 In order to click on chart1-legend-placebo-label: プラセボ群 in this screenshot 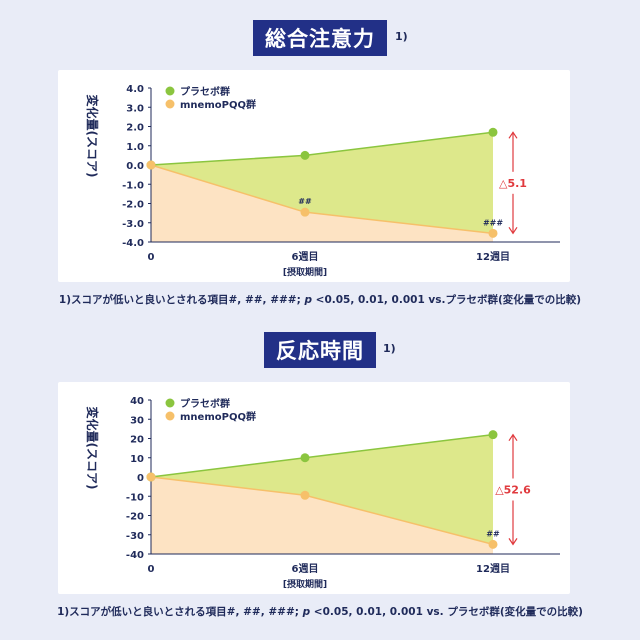, I will do `click(205, 91)`.